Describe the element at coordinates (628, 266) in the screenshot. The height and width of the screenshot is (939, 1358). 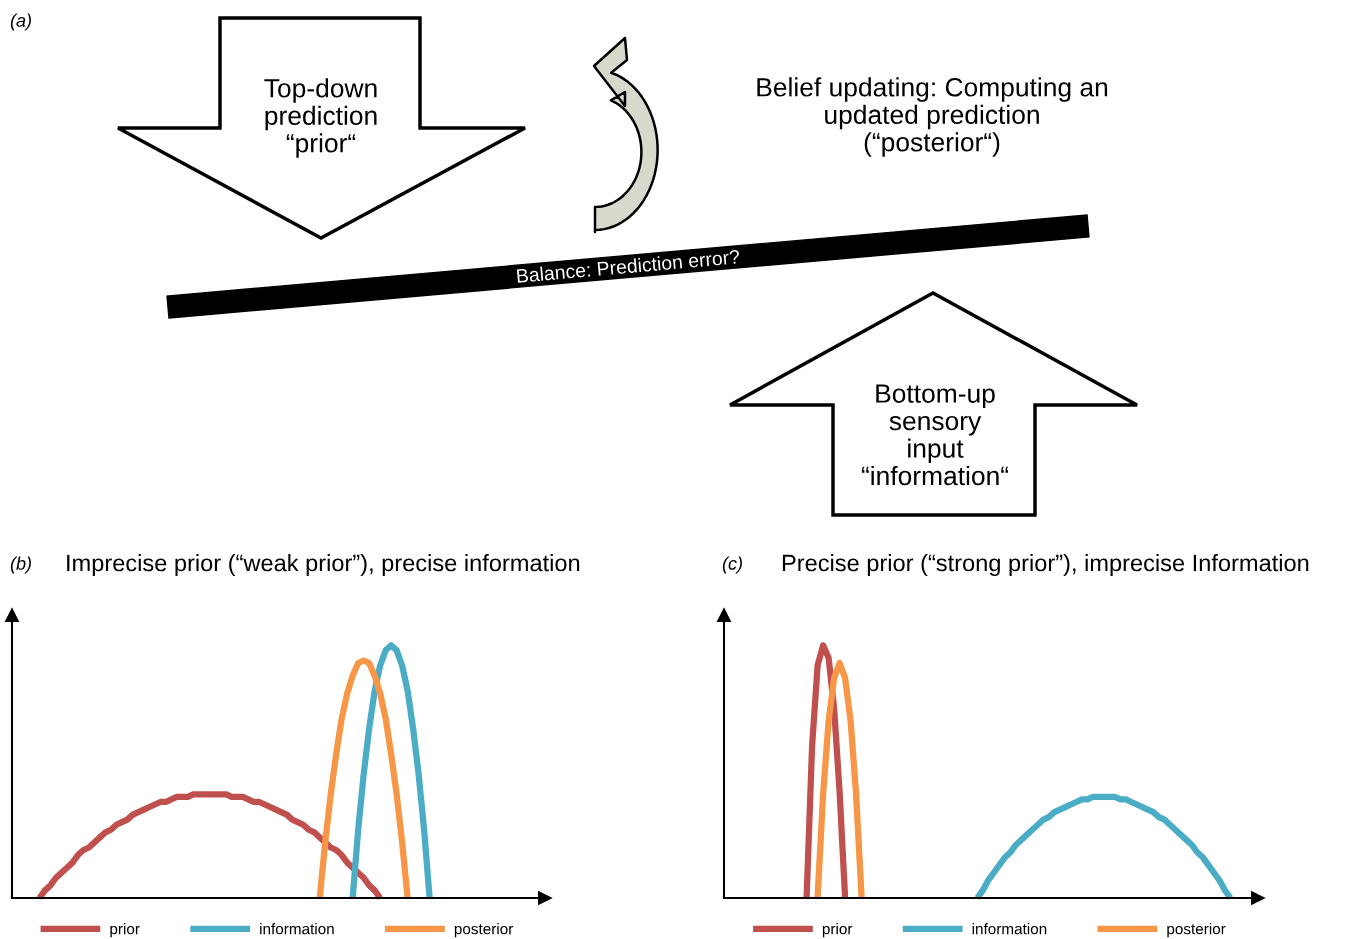
I see `text: Balance: Prediction error?` at that location.